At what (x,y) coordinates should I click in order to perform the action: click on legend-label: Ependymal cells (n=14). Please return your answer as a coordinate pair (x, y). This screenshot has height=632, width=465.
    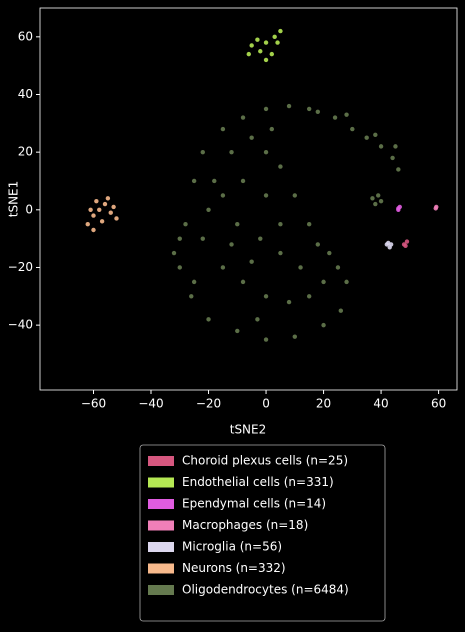
    Looking at the image, I should click on (254, 504).